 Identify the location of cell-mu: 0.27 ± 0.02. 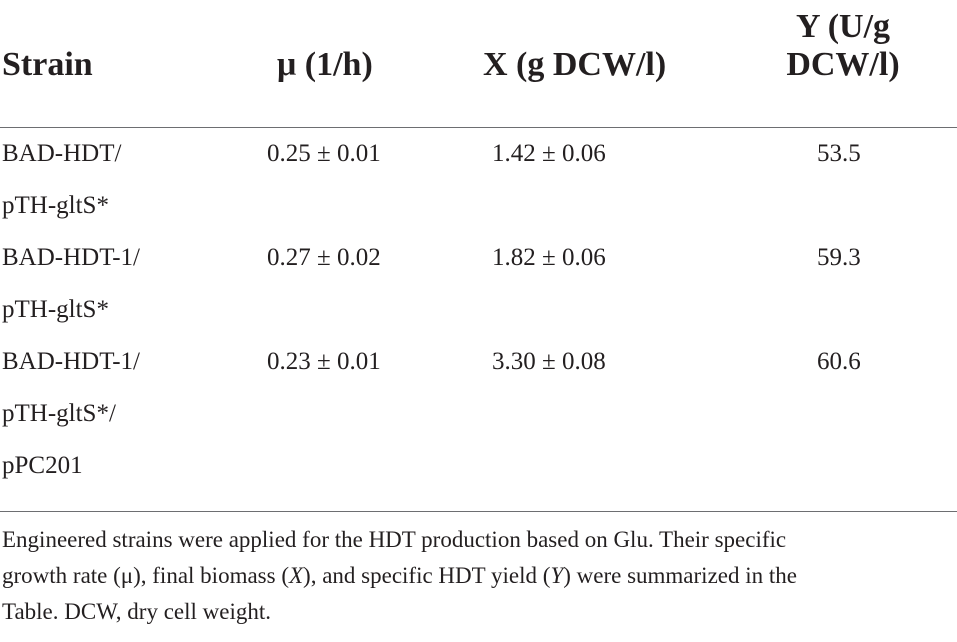
(324, 257).